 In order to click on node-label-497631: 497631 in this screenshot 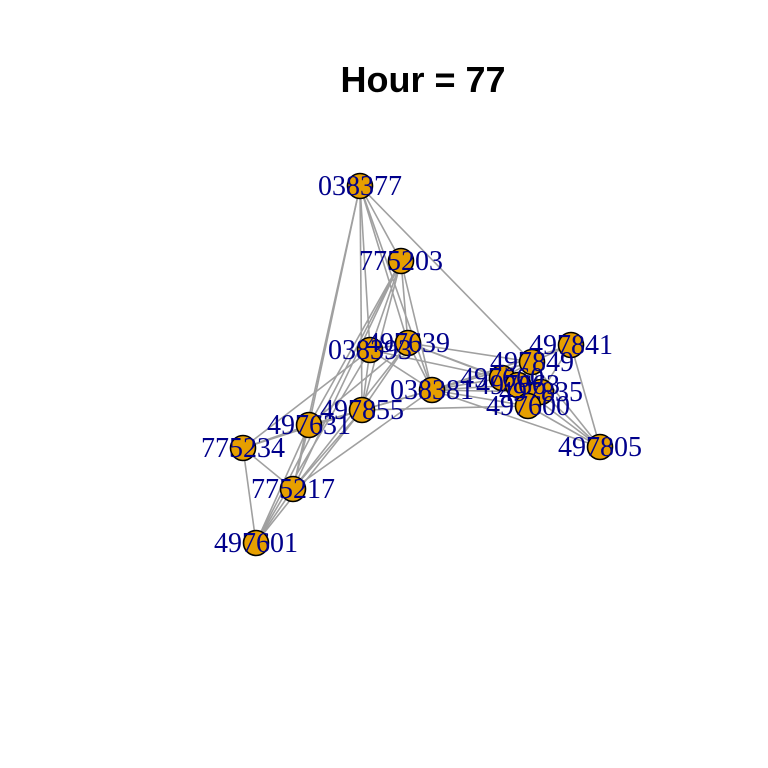, I will do `click(309, 425)`.